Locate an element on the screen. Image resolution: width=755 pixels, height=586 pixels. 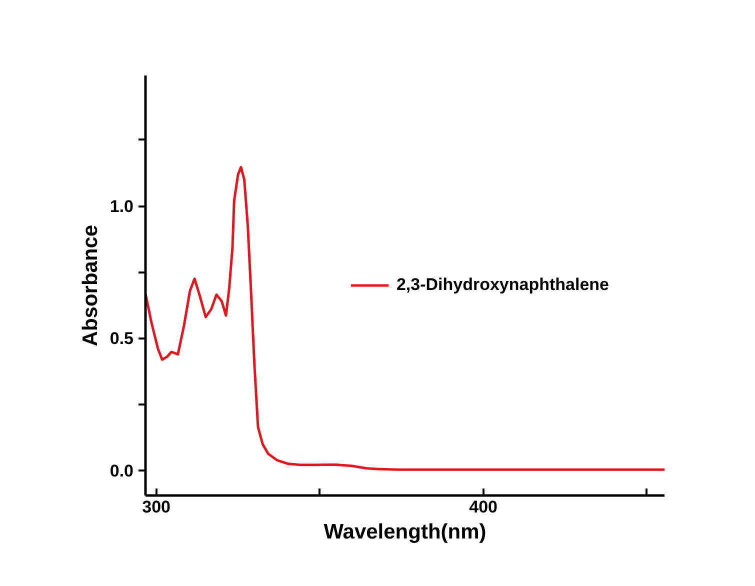
x-tick-label: 300 is located at coordinates (156, 507).